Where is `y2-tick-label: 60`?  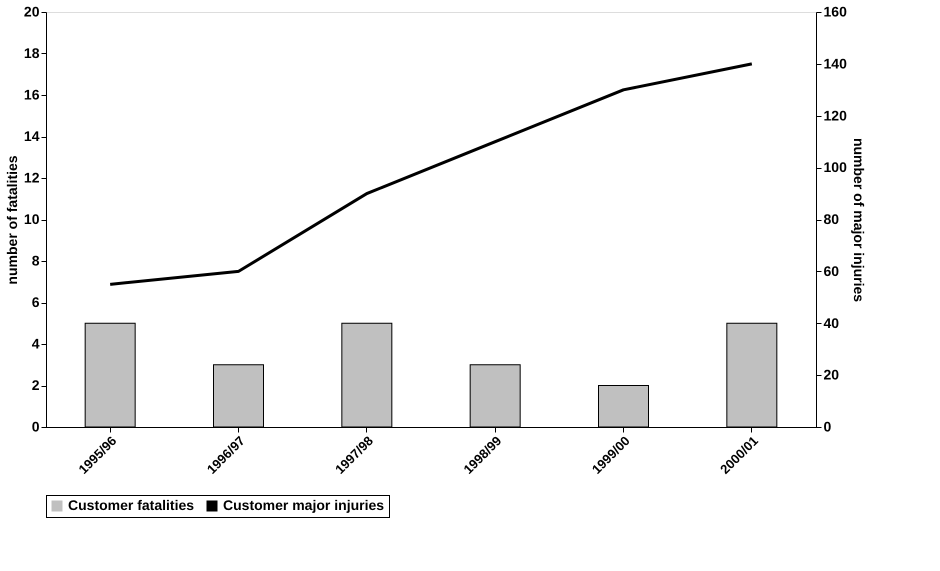 y2-tick-label: 60 is located at coordinates (832, 270).